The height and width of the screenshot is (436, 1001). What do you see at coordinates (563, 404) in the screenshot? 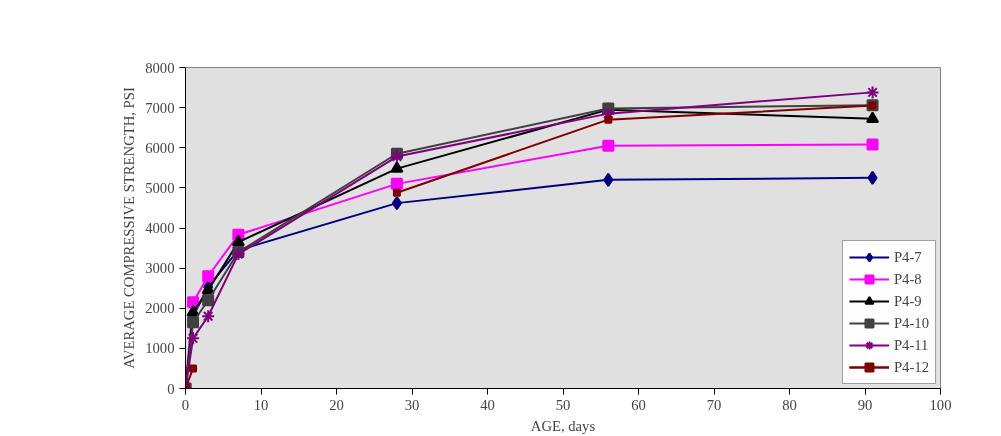
I see `x-tick-label: 50` at bounding box center [563, 404].